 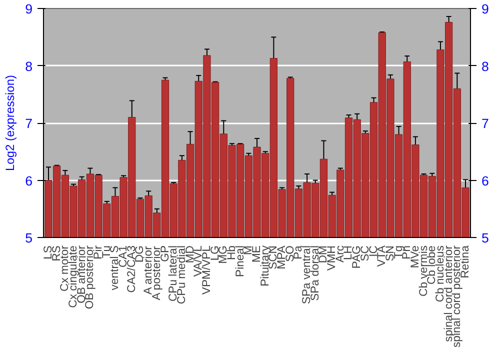 What do you see at coordinates (29, 123) in the screenshot?
I see `y-tick-label: 7` at bounding box center [29, 123].